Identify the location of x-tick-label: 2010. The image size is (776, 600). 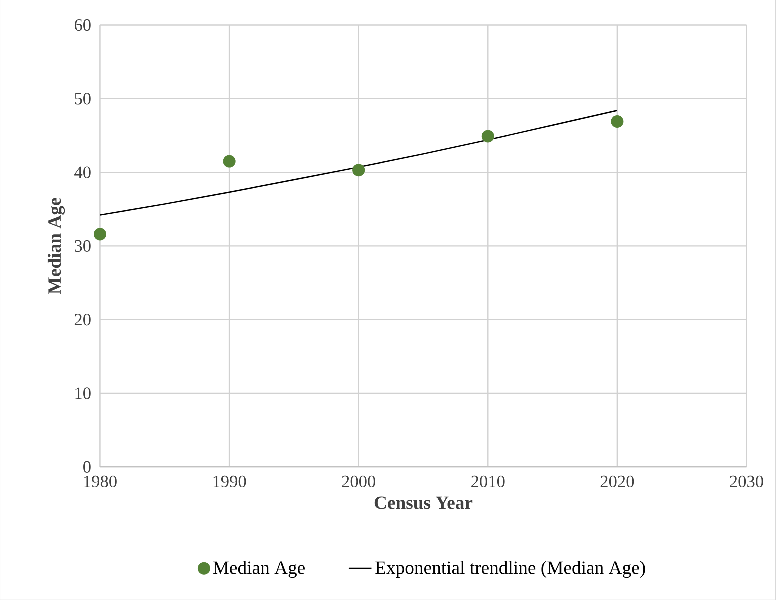
(488, 482).